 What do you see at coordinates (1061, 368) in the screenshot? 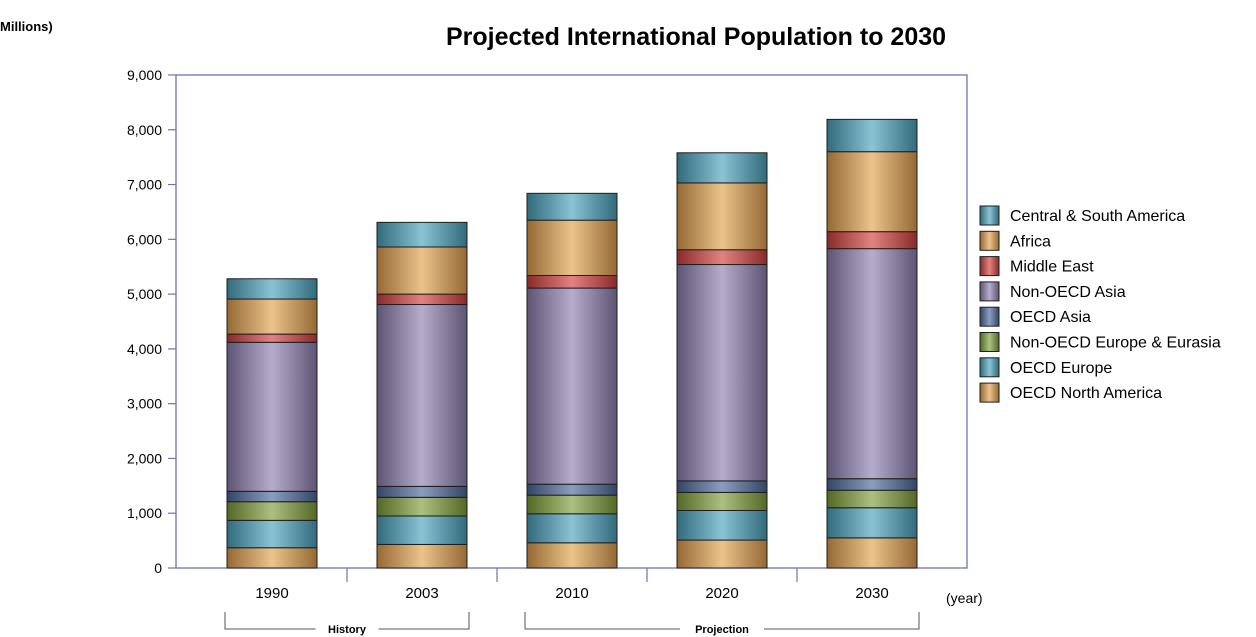
I see `legend-label: OECD Europe` at bounding box center [1061, 368].